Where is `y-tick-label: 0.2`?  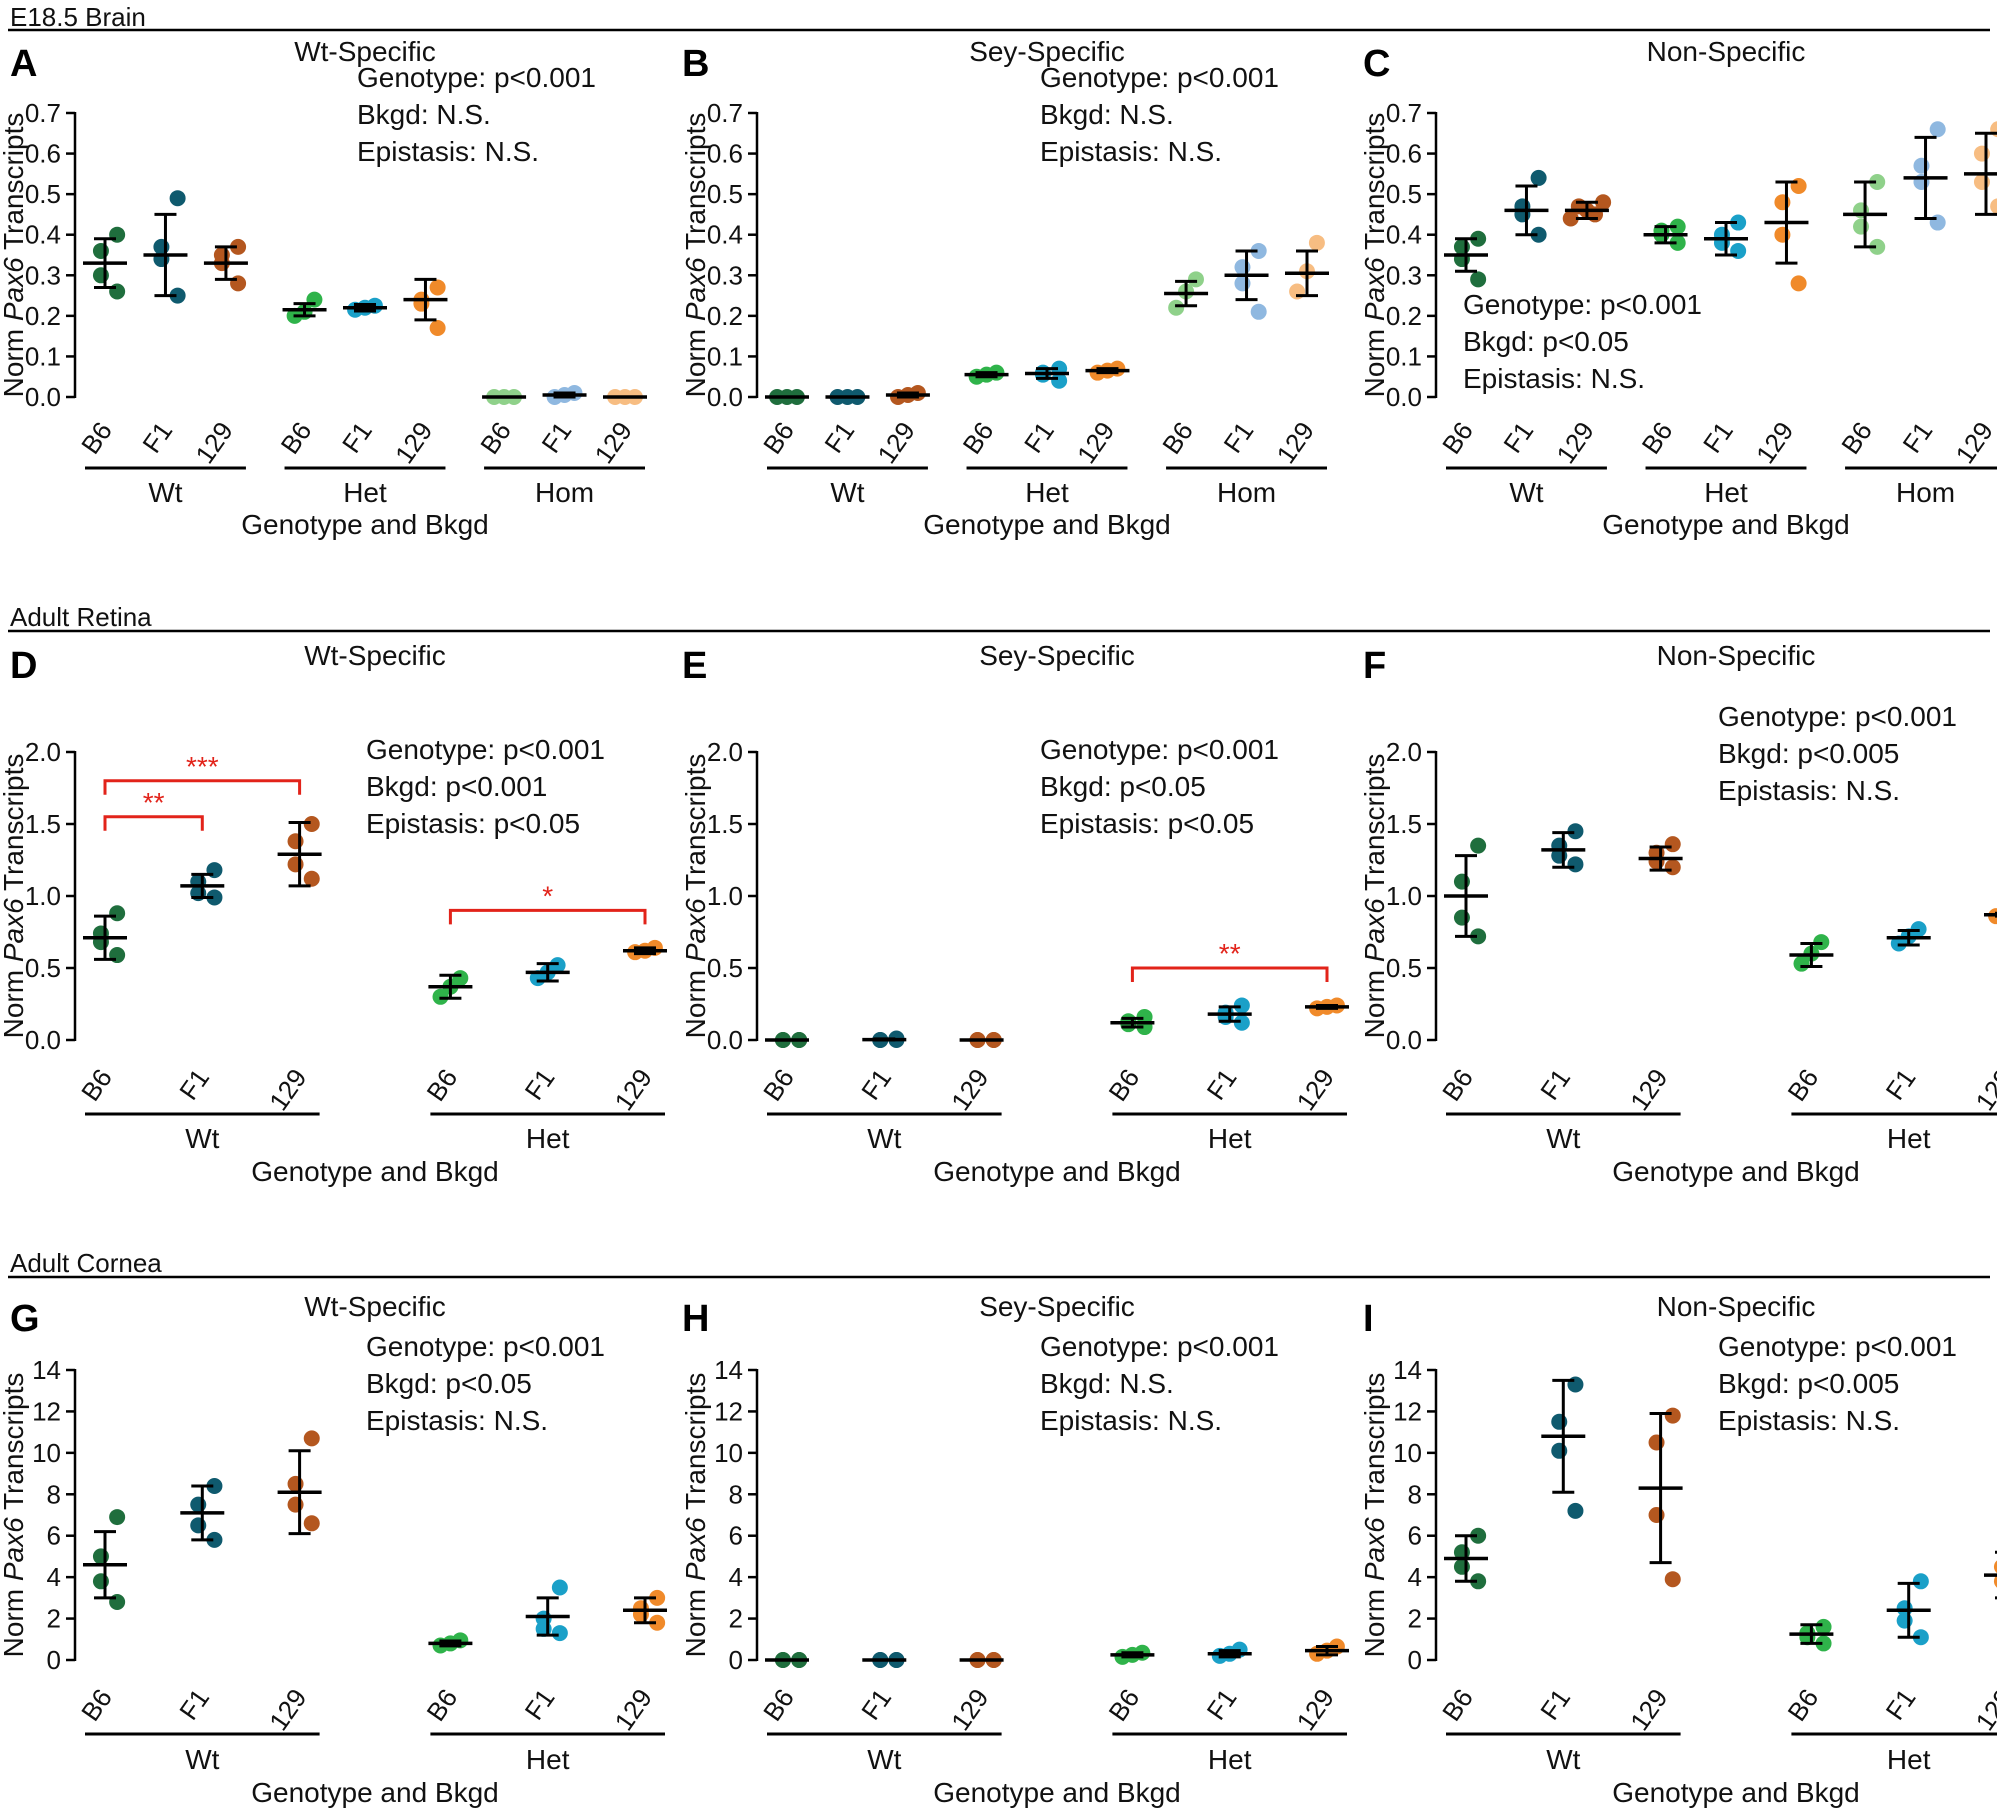 y-tick-label: 0.2 is located at coordinates (43, 316).